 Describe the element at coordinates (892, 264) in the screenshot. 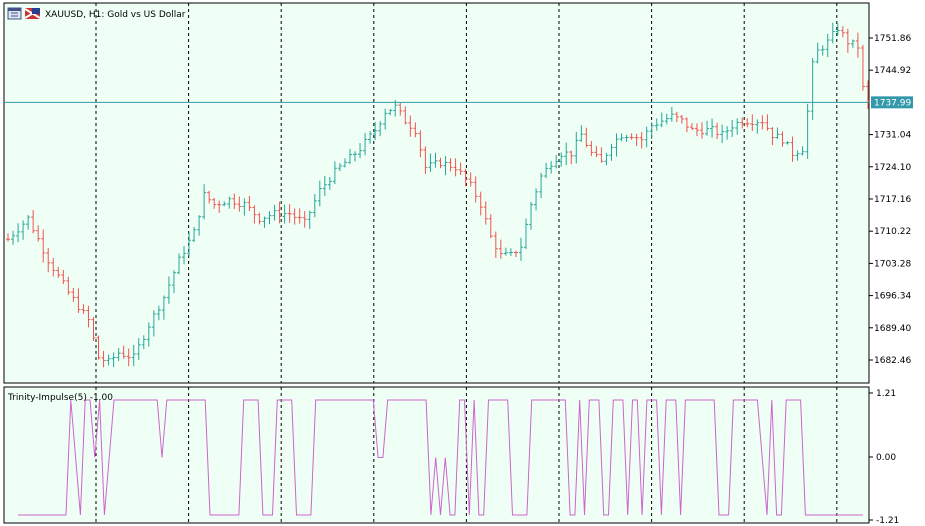

I see `price-tick-label: 1703.28` at that location.